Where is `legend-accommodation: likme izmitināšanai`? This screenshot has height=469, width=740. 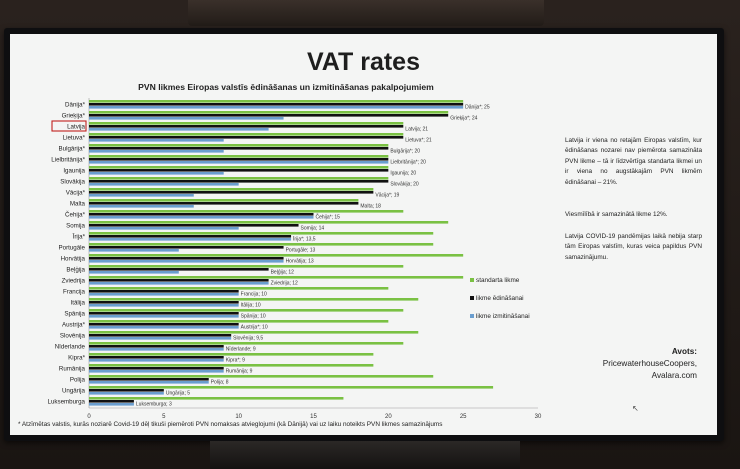
legend-accommodation: likme izmitināšanai is located at coordinates (500, 316).